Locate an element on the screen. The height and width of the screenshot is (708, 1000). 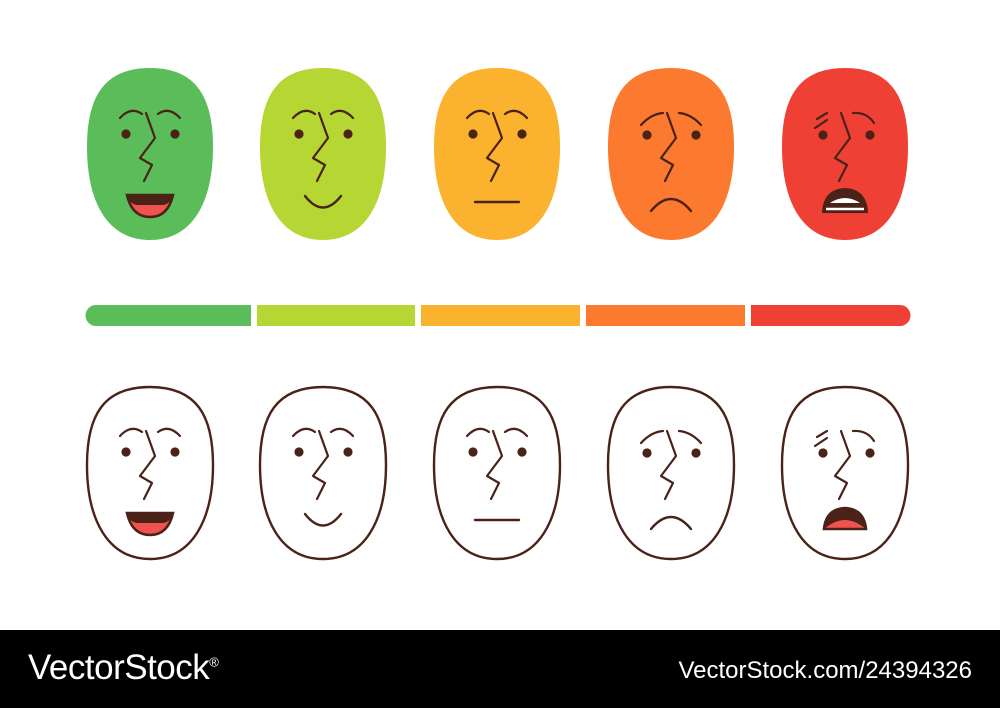
vectorstock-logo: VectorStock® is located at coordinates (123, 668).